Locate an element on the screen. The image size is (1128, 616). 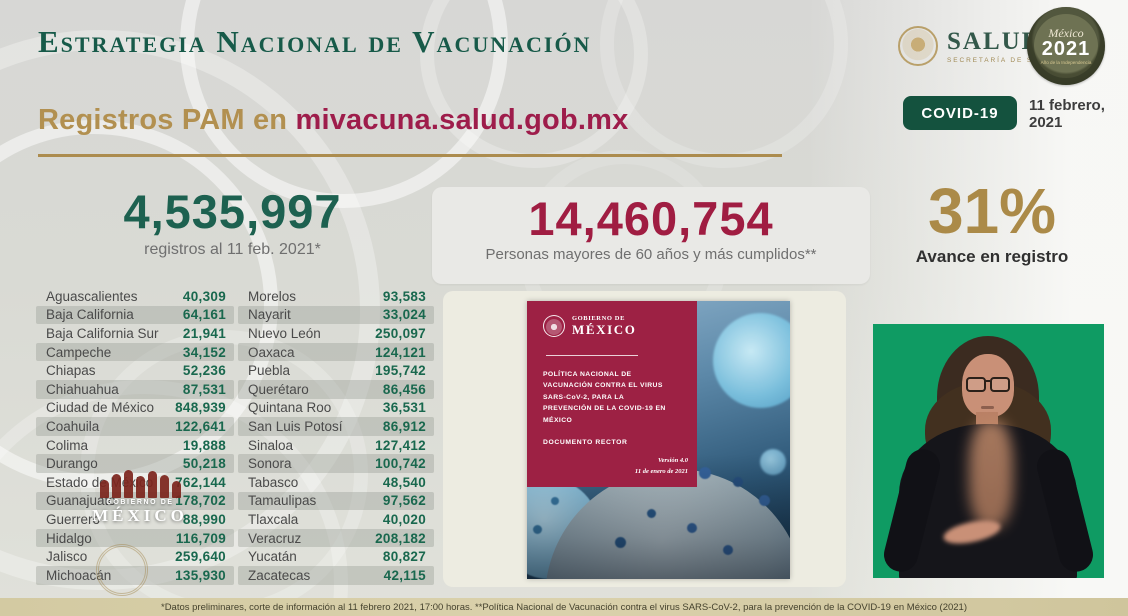
state-value: 40,309 is located at coordinates (204, 296).